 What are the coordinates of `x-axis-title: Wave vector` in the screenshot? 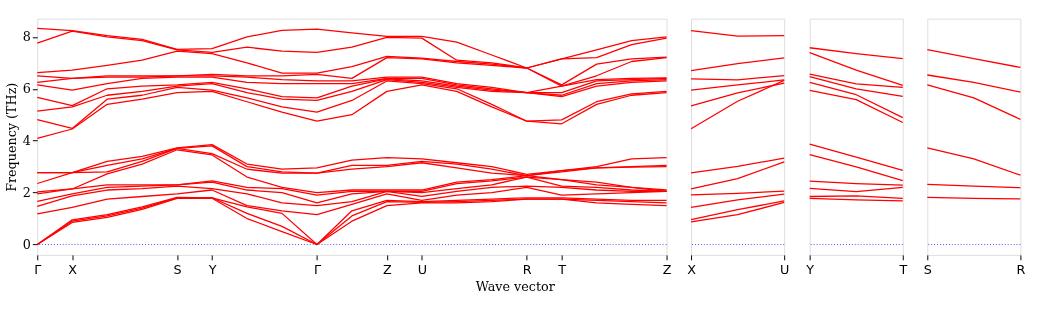 It's located at (515, 286).